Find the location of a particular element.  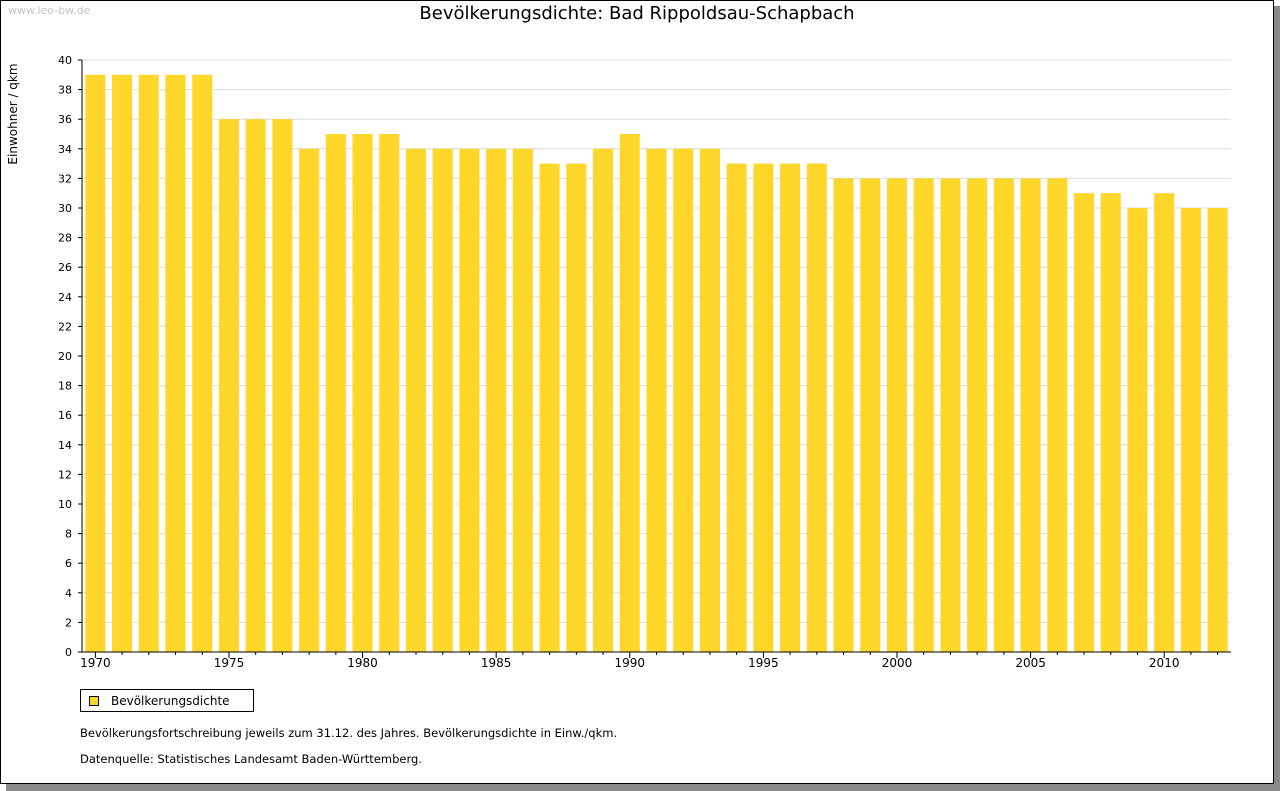

x-tick-label: 1985 is located at coordinates (496, 663).